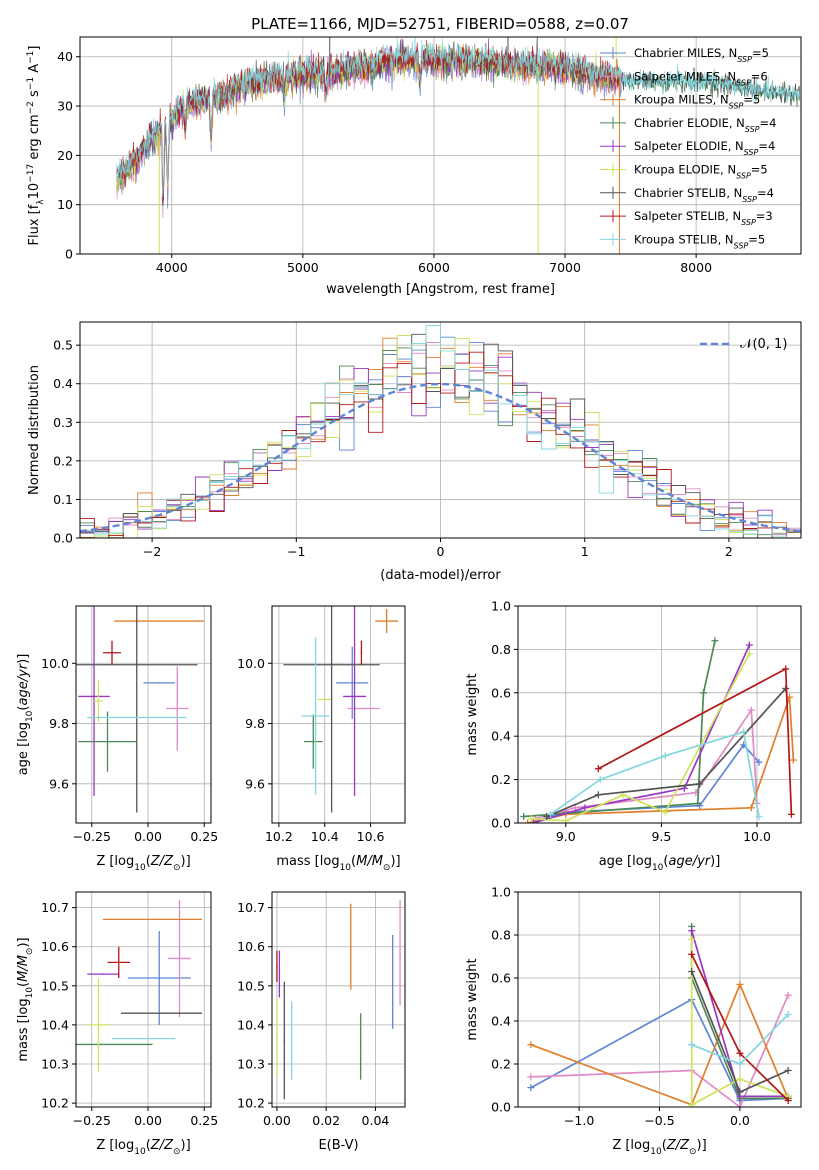  What do you see at coordinates (704, 195) in the screenshot?
I see `legend-entry: Chabrier STELIB, NSSP=4` at bounding box center [704, 195].